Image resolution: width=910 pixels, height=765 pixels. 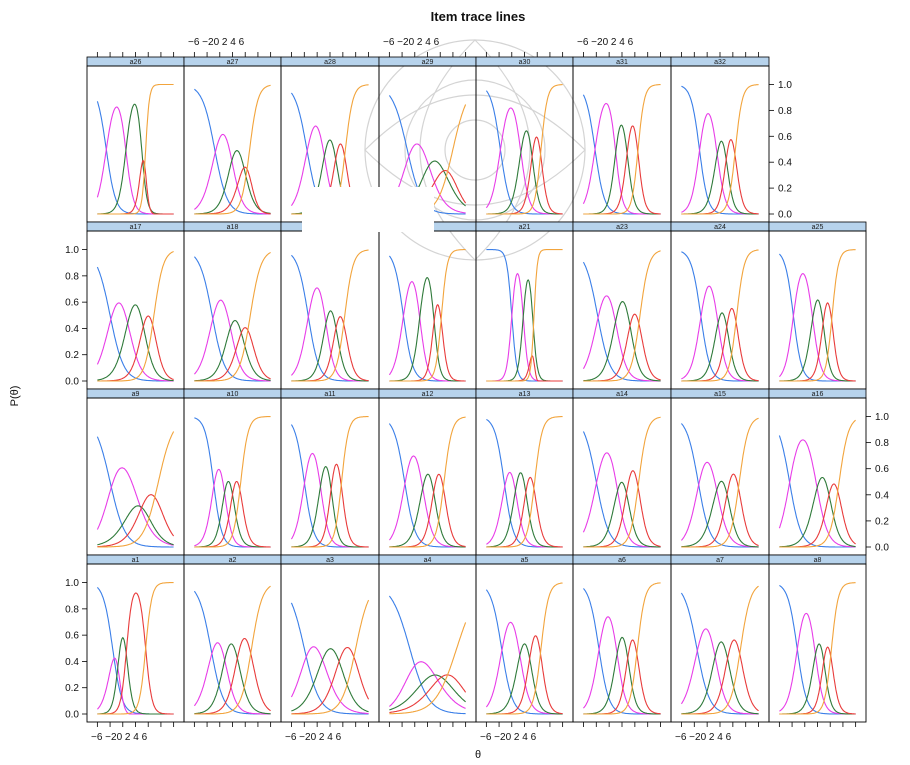 I want to click on frame-a13, so click(x=524, y=476).